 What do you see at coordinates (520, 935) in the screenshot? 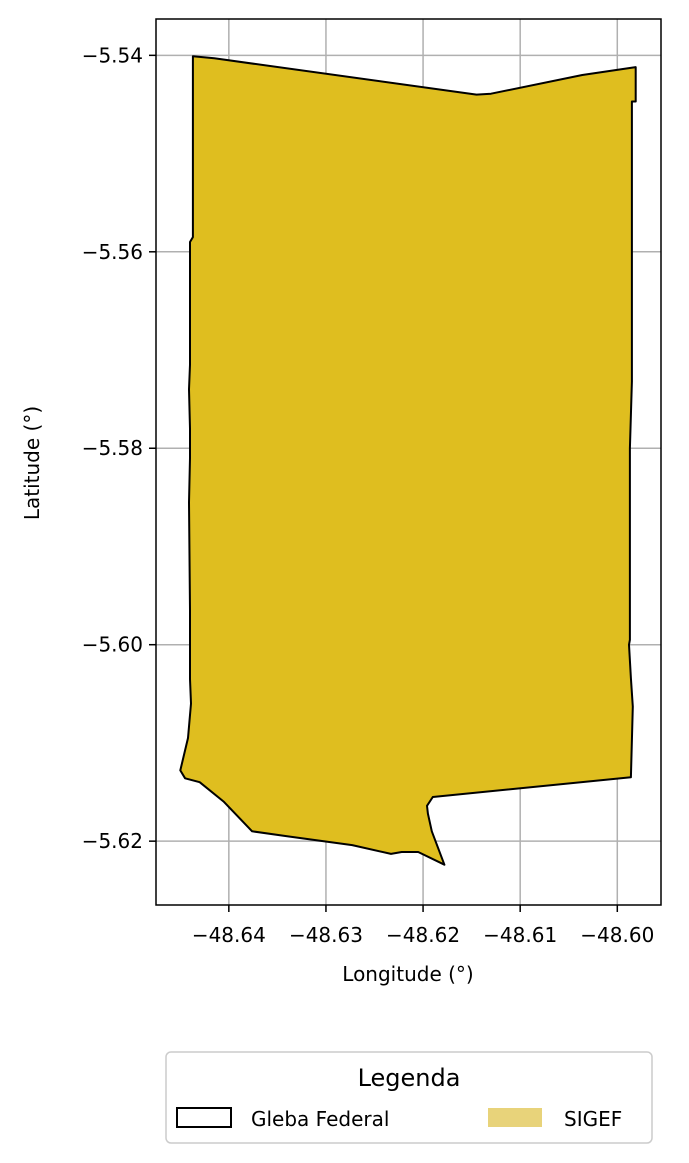
I see `x-tick-label-3: −48.61` at bounding box center [520, 935].